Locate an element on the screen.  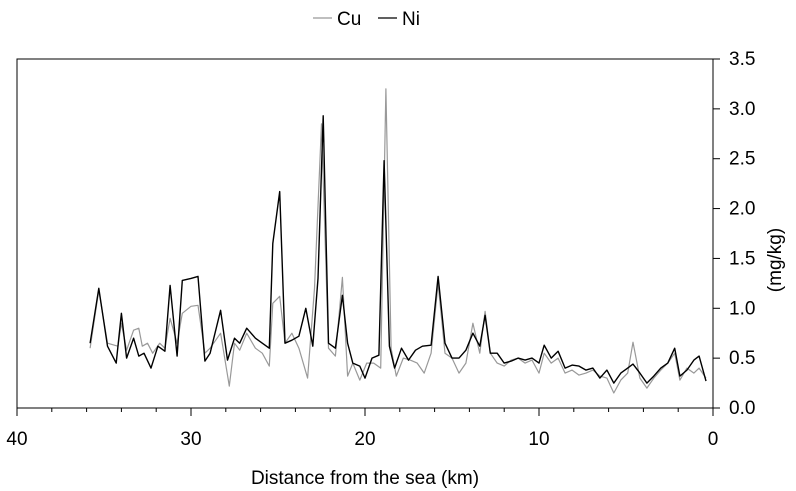
x-axis: 40 30 20 10 0 is located at coordinates (362, 429).